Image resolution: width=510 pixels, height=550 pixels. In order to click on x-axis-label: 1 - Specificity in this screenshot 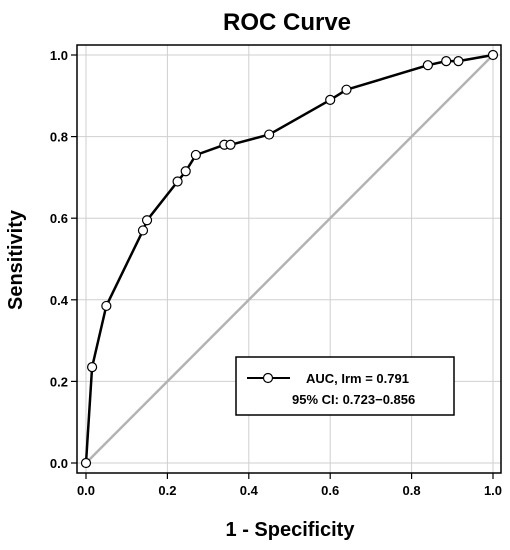, I will do `click(291, 530)`.